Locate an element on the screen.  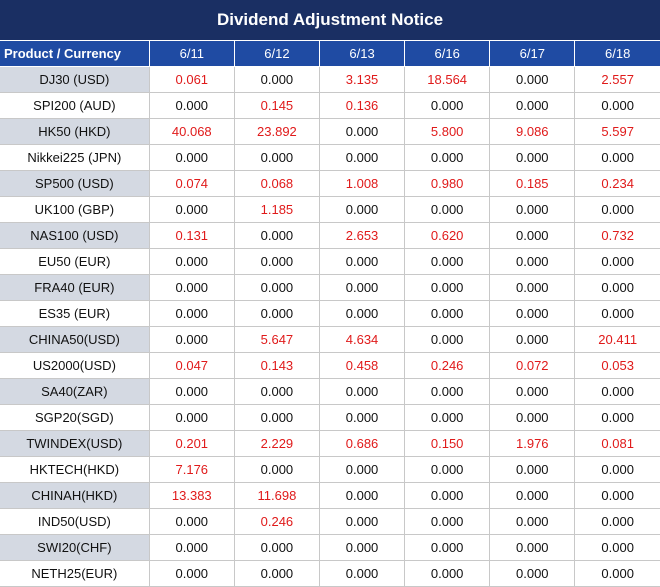
dividend-value: 0.458 is located at coordinates (362, 365).